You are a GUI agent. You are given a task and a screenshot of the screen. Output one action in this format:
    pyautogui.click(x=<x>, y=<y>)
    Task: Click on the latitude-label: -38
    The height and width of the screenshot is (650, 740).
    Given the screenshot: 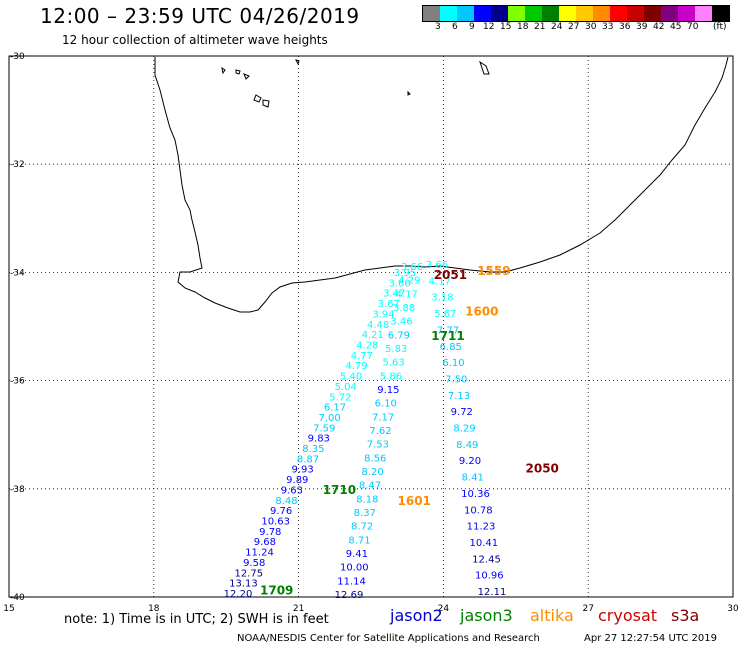 What is the action you would take?
    pyautogui.click(x=17, y=490)
    